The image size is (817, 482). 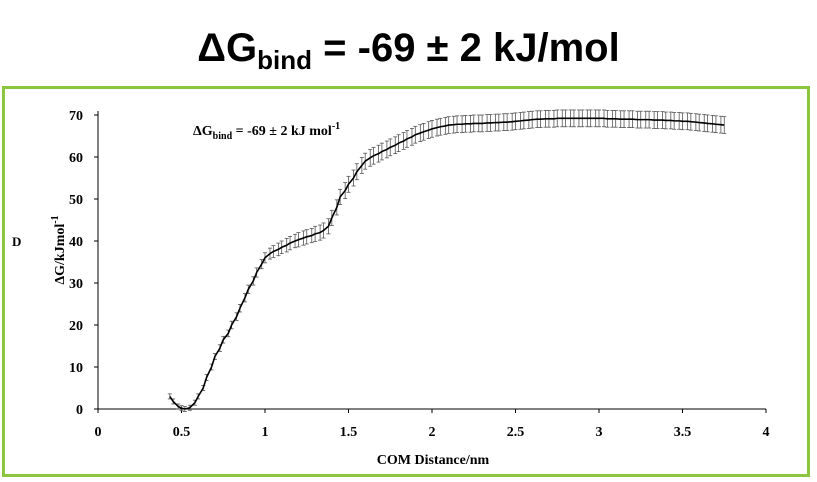 I want to click on x-tick-label: 1.5, so click(x=349, y=432).